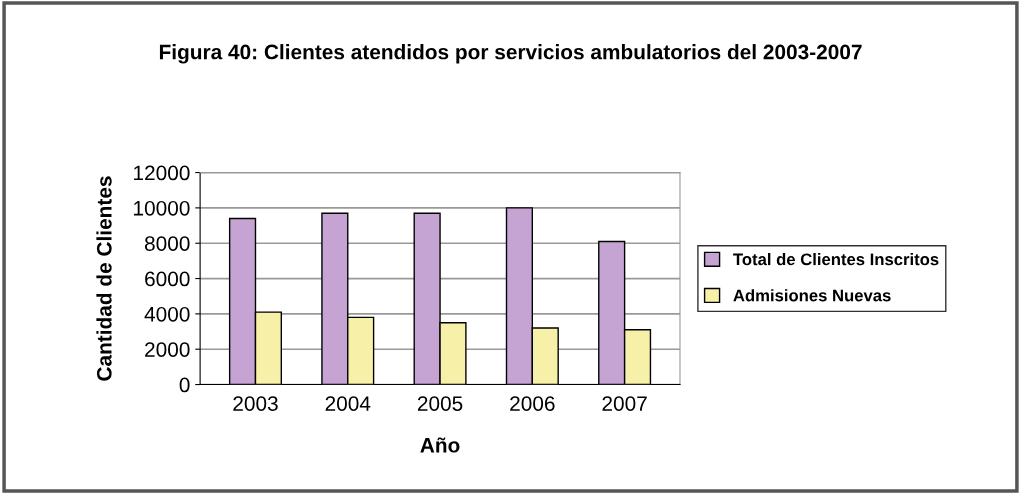 This screenshot has width=1021, height=493. I want to click on legend-label: Admisiones Nuevas, so click(812, 295).